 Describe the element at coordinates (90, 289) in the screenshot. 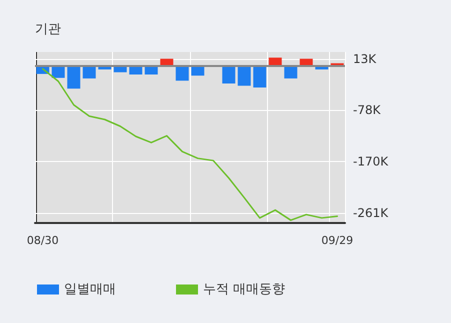

I see `legend-label: 일별매매` at that location.